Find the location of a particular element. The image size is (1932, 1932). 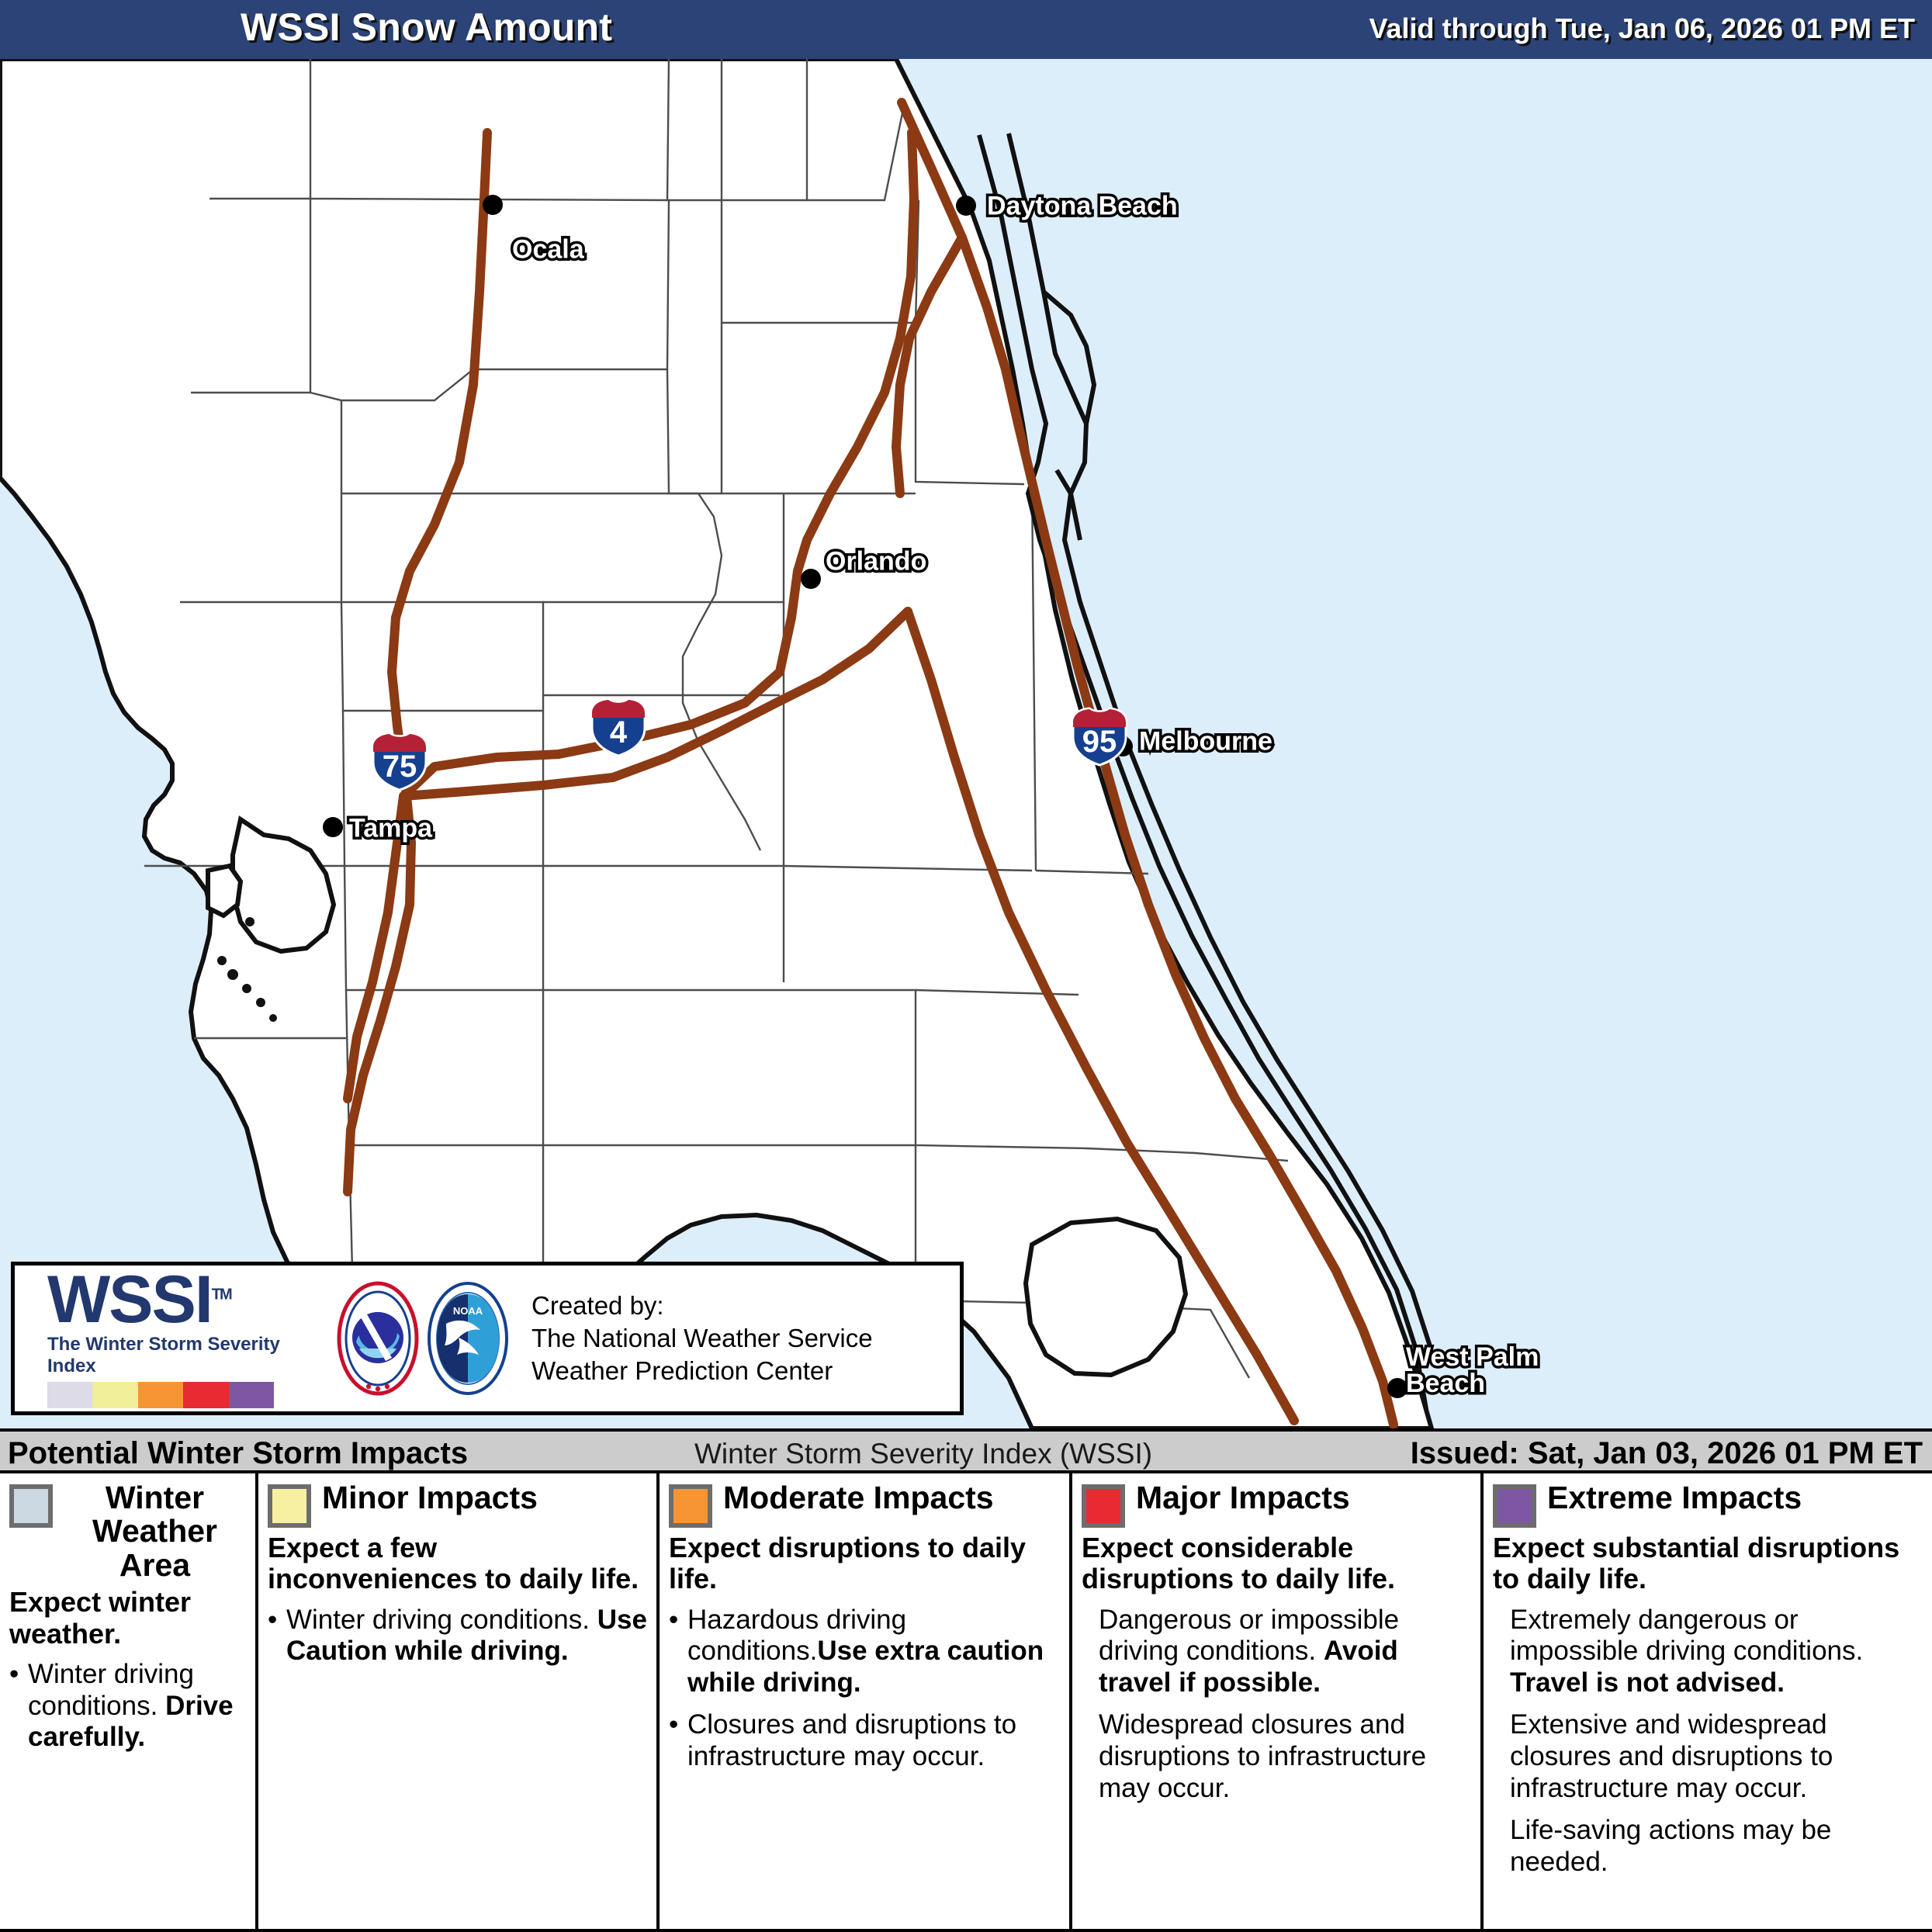

ramp-swatch-major is located at coordinates (206, 1394).